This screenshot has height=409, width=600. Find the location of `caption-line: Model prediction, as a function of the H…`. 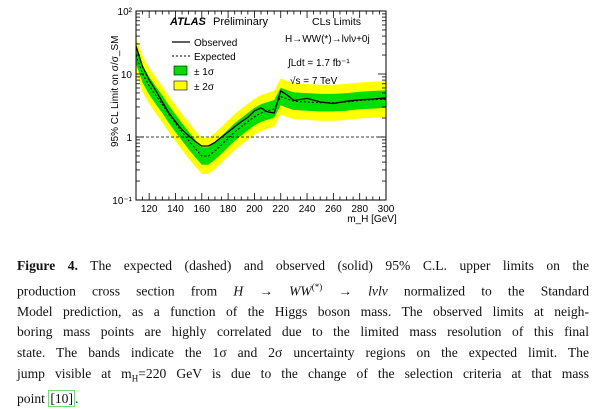

caption-line: Model prediction, as a function of the H… is located at coordinates (303, 312).